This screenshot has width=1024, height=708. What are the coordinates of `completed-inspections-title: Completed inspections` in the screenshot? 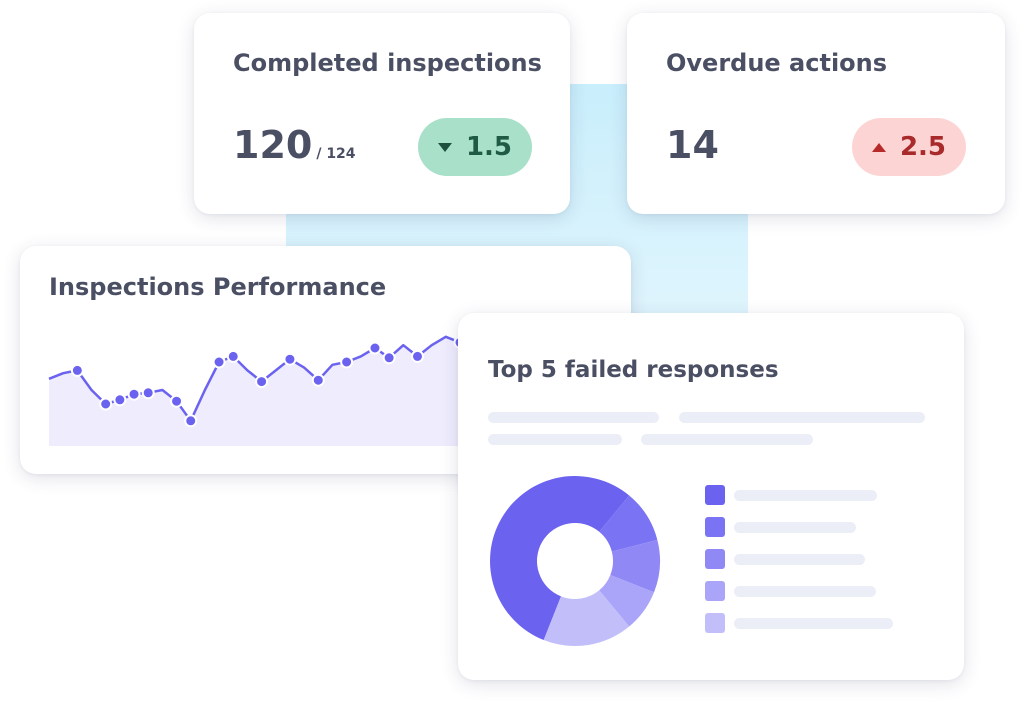 It's located at (387, 63).